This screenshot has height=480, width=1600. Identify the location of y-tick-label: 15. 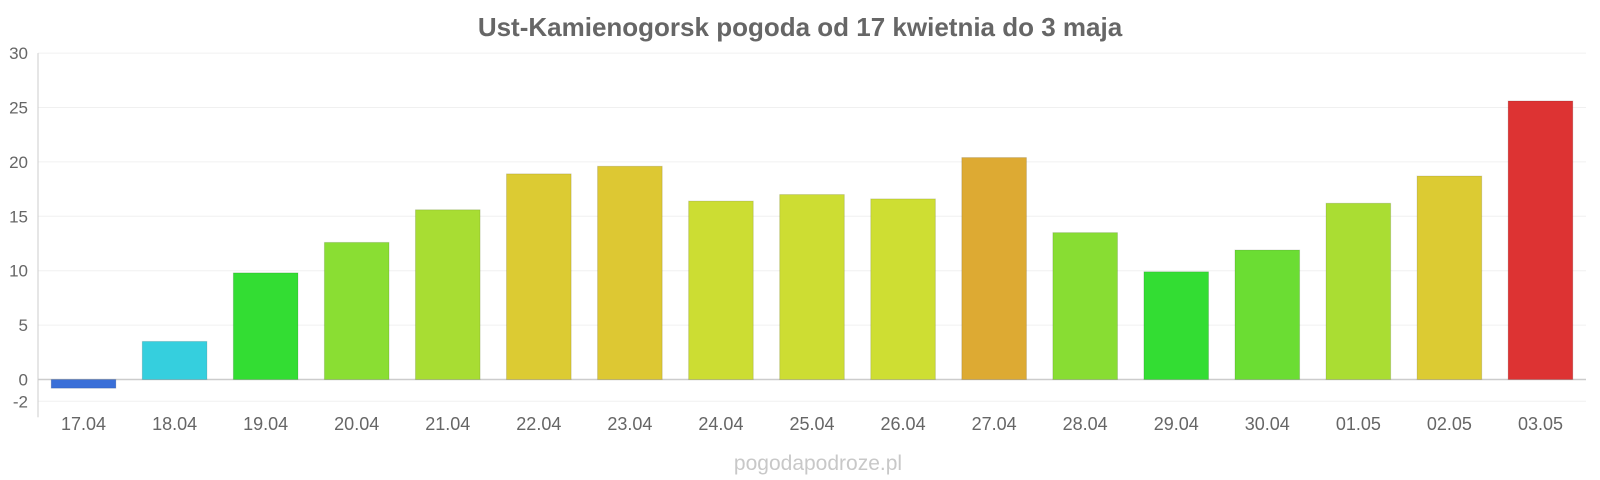
(18, 216).